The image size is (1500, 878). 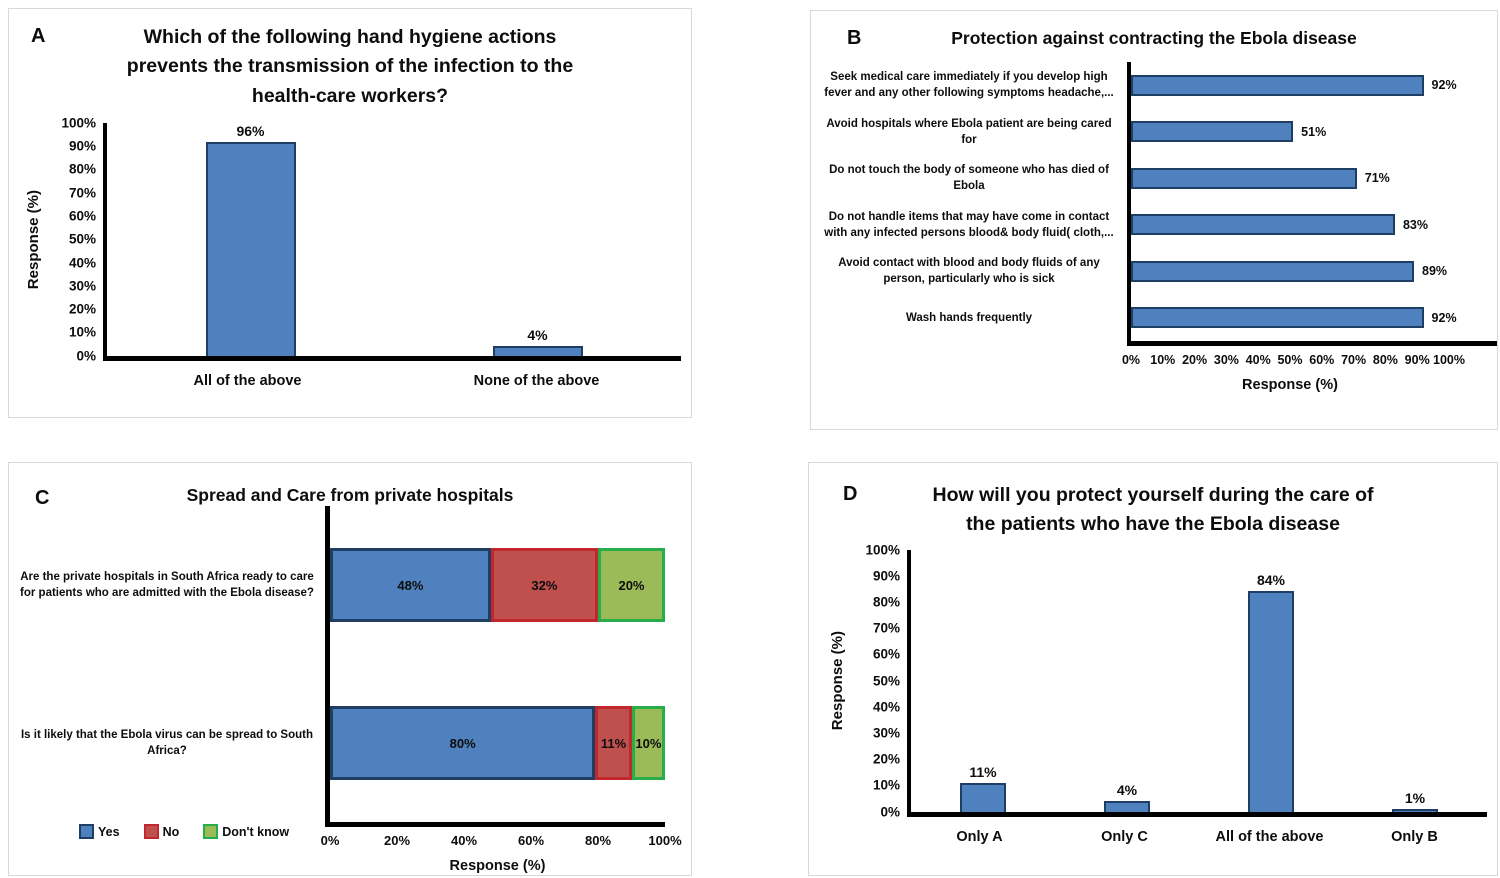 I want to click on bar-value-label: 92%, so click(x=1444, y=85).